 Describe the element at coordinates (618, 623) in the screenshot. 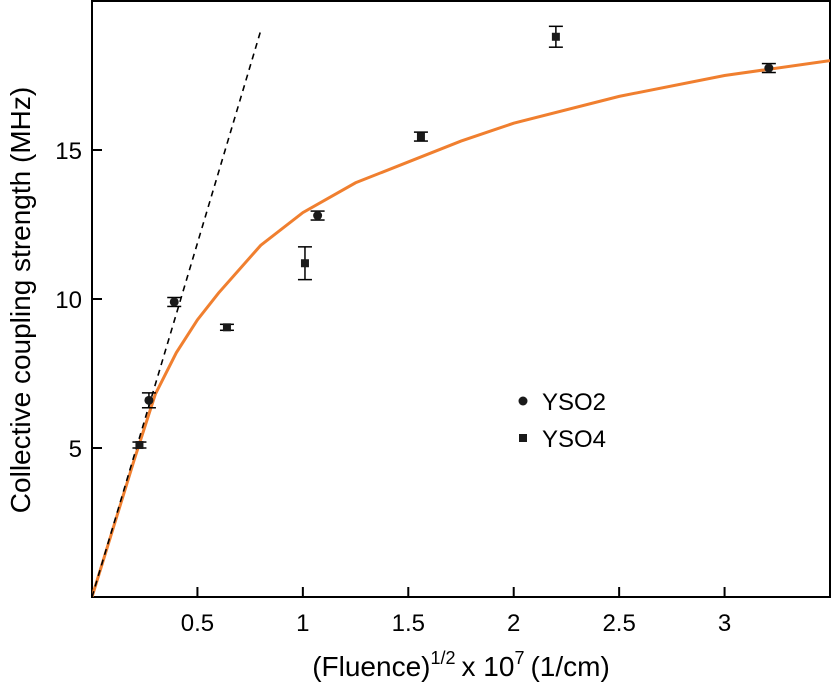

I see `x-tick-label: 2.5` at that location.